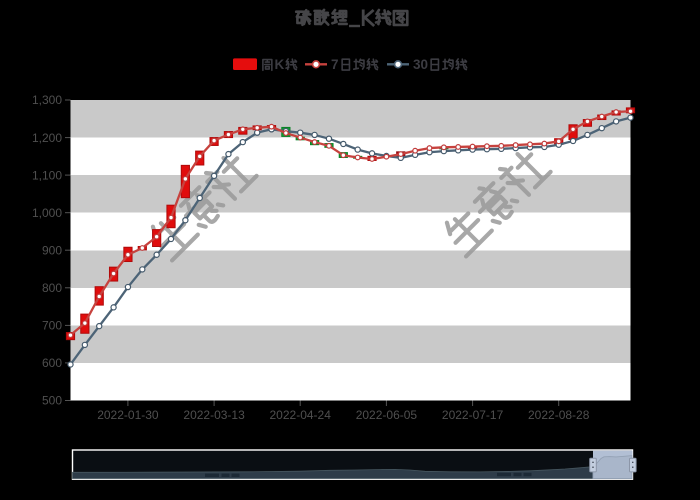 The image size is (700, 500). Describe the element at coordinates (387, 415) in the screenshot. I see `svg-text: 2022-06-05` at that location.